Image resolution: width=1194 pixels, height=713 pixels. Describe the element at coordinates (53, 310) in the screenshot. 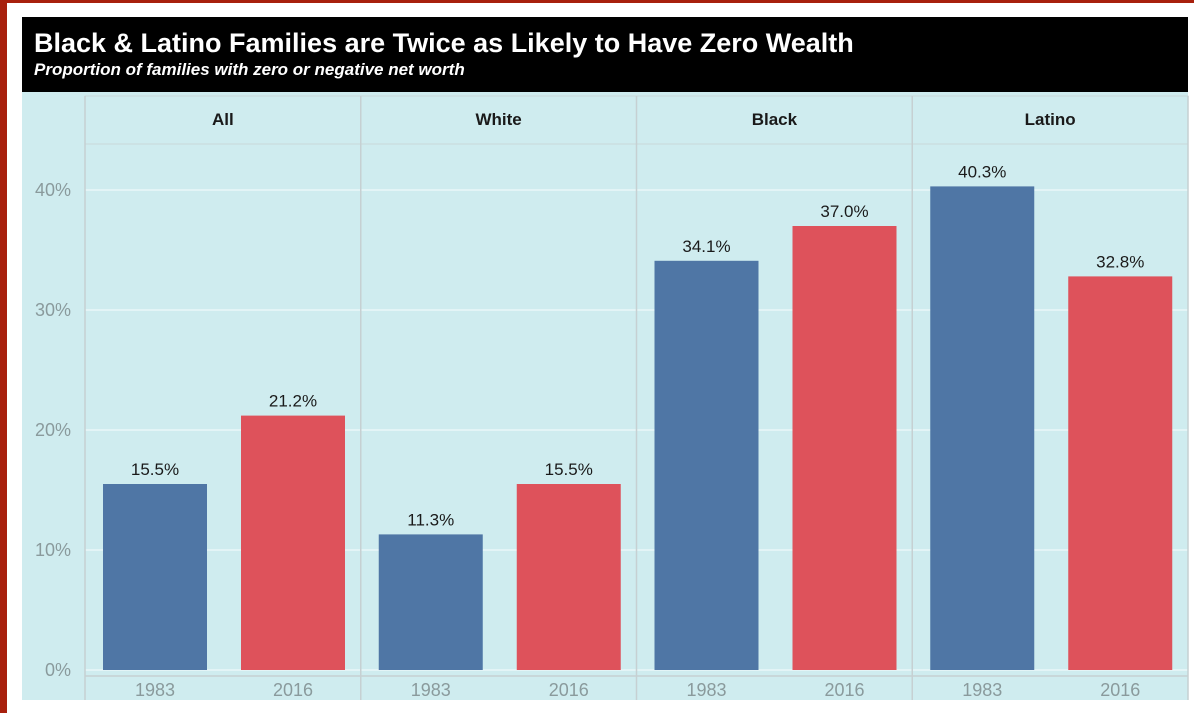

I see `y-tick-label: 30%` at that location.